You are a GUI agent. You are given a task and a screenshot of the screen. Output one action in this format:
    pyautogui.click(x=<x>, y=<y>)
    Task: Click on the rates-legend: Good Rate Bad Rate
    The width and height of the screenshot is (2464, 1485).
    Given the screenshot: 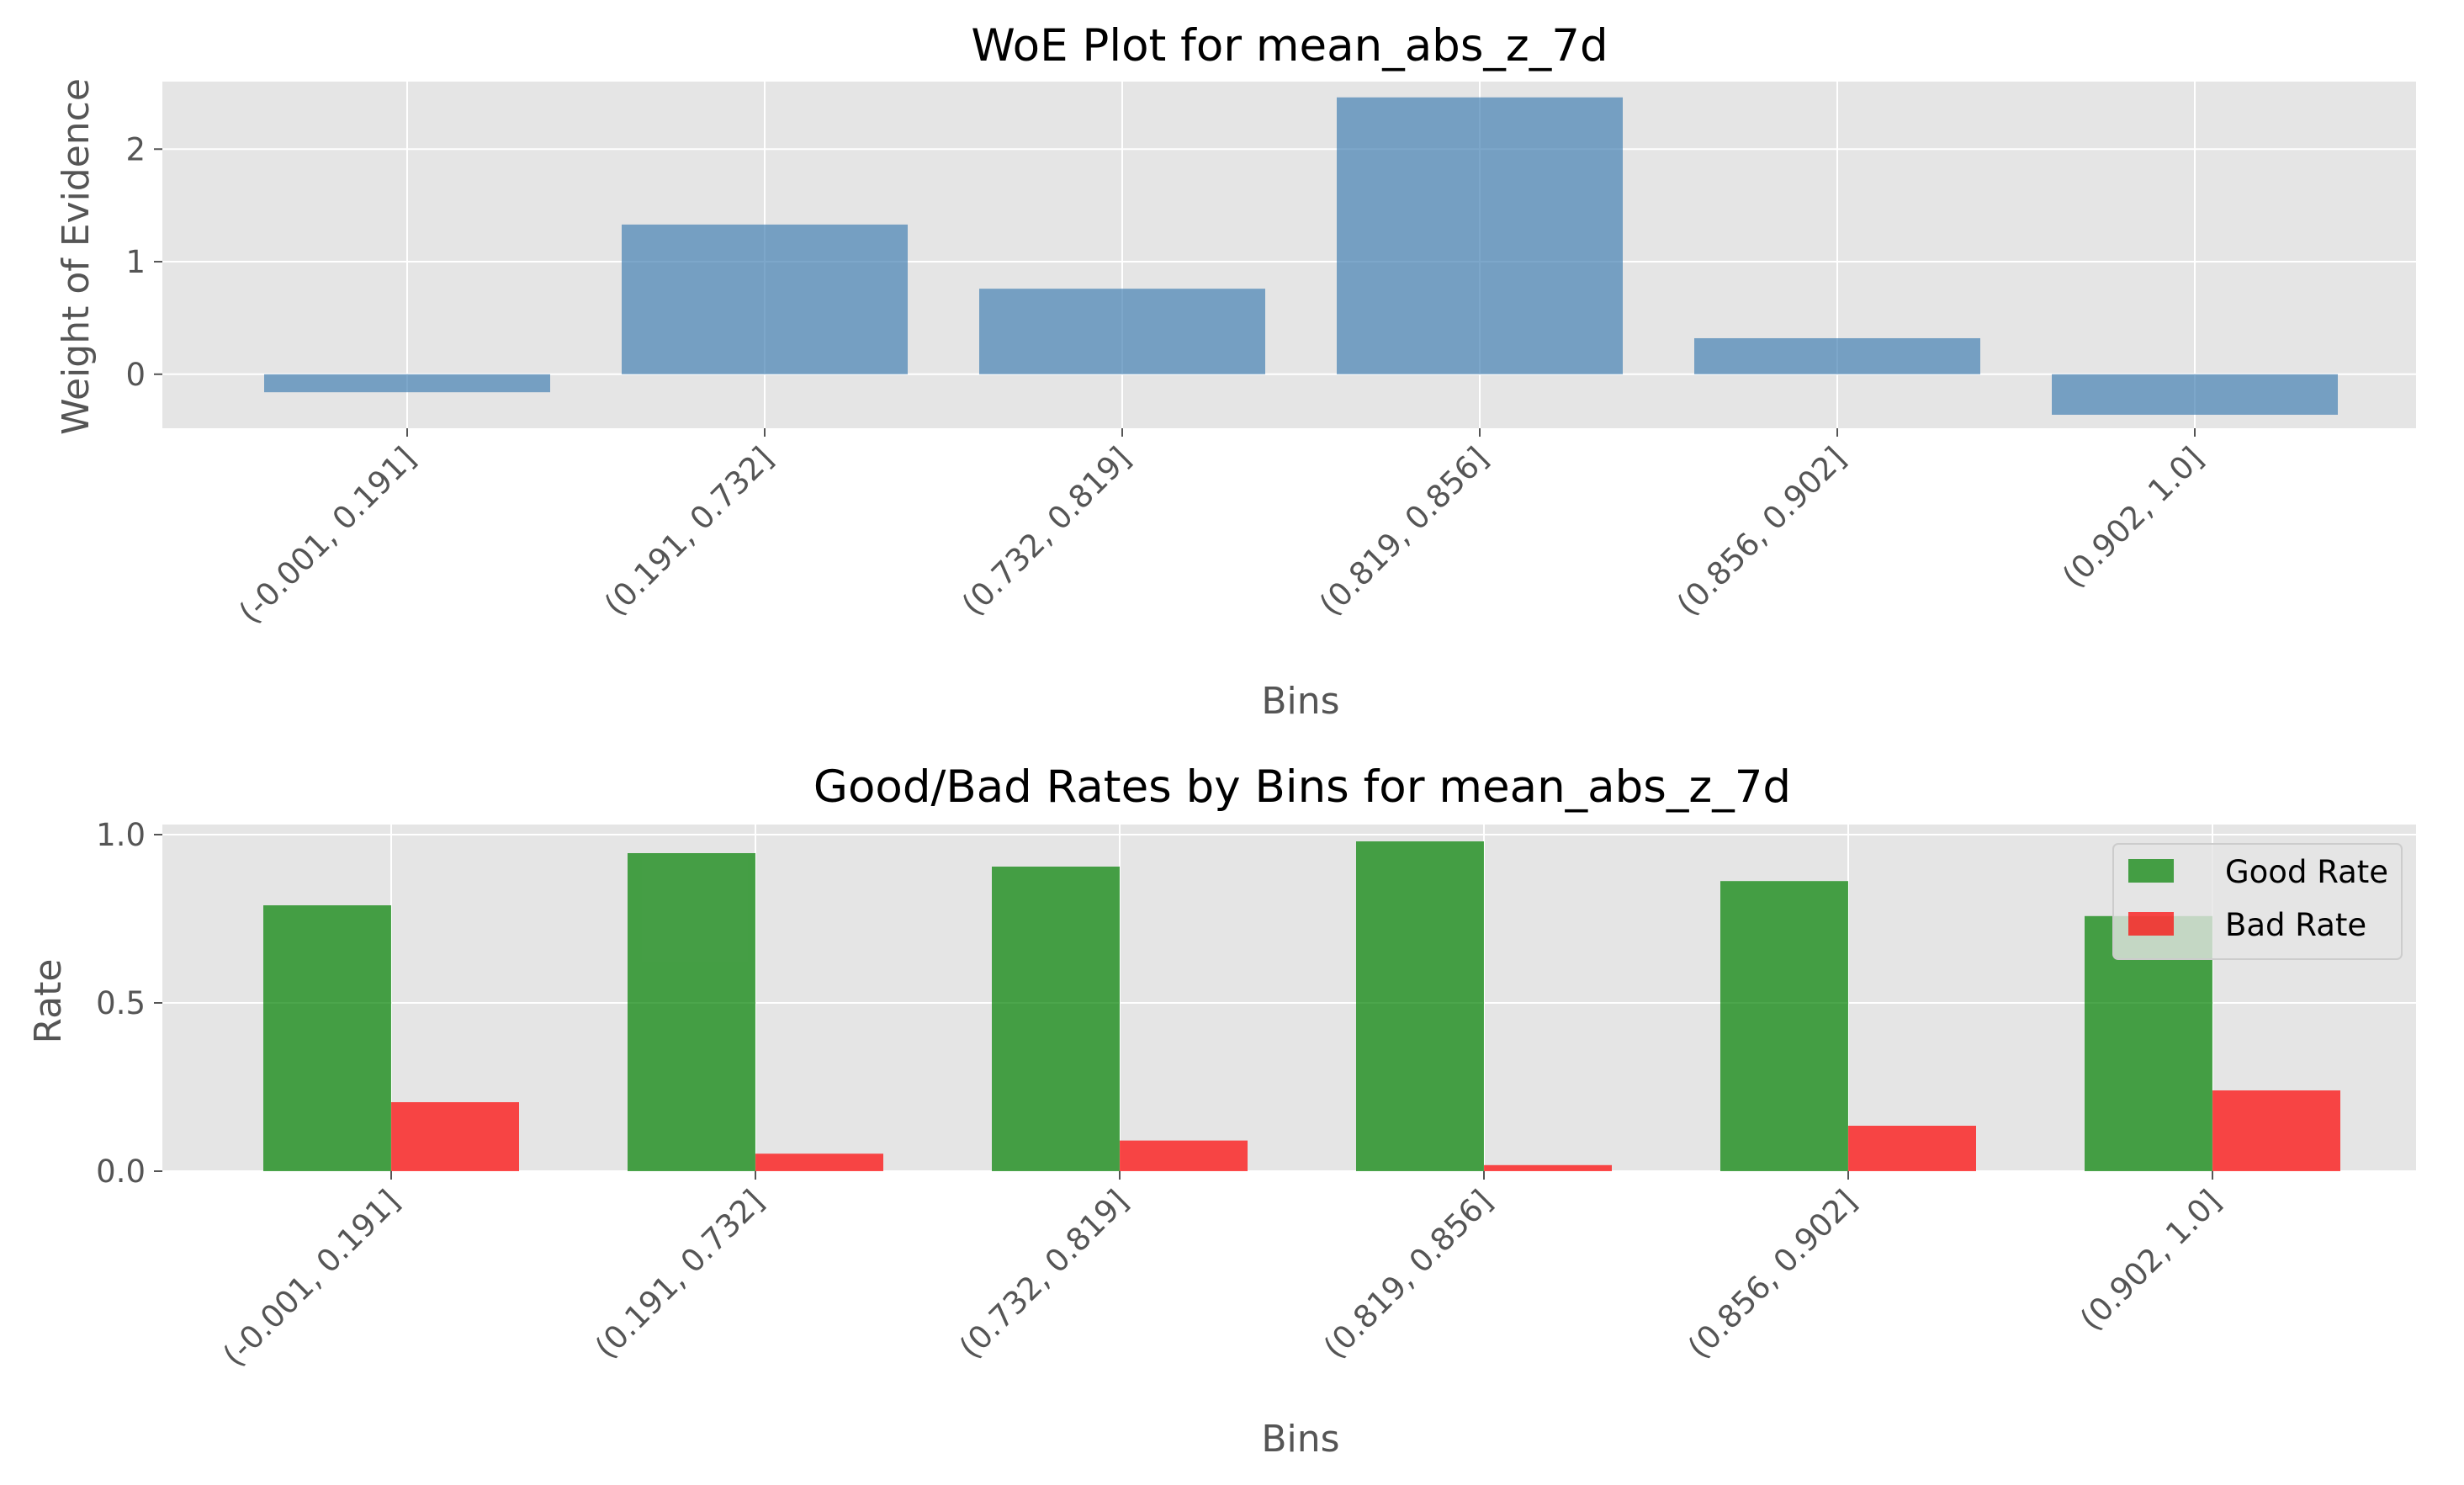 What is the action you would take?
    pyautogui.click(x=2257, y=901)
    